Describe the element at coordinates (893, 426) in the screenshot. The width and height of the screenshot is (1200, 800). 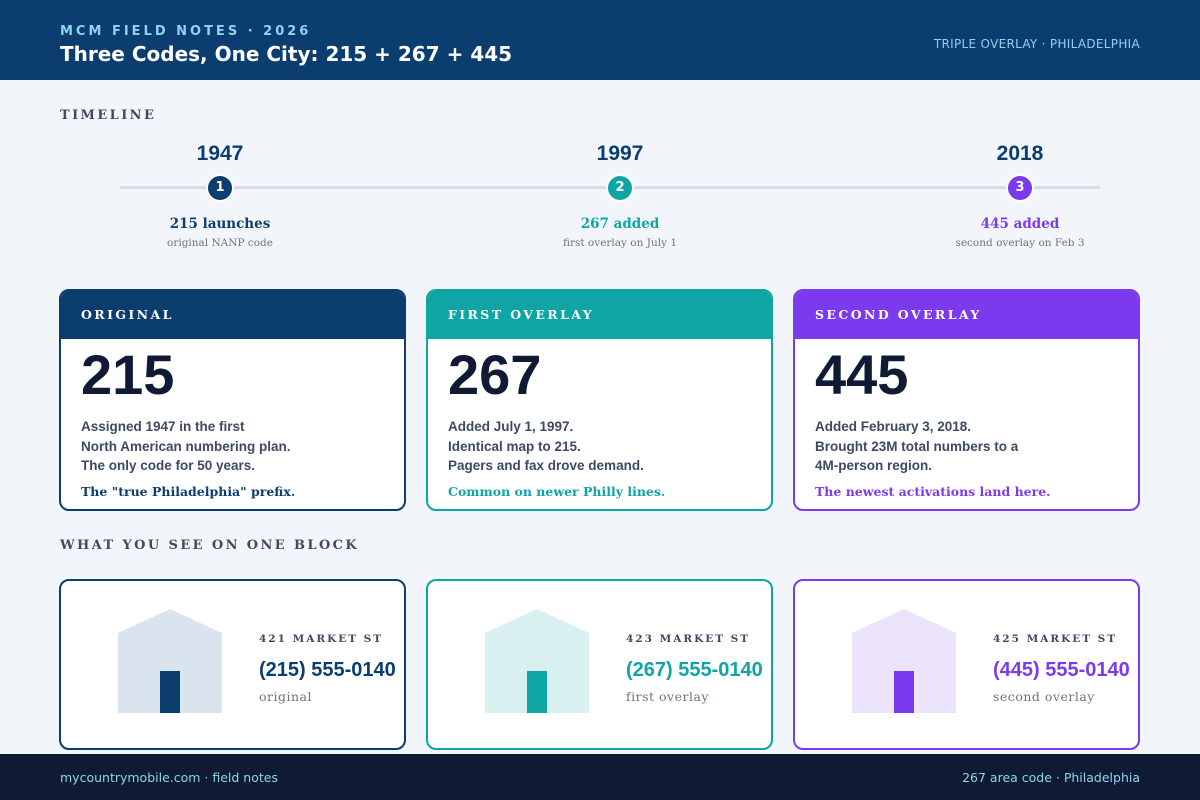
I see `card-description-line: Added February 3, 2018.` at that location.